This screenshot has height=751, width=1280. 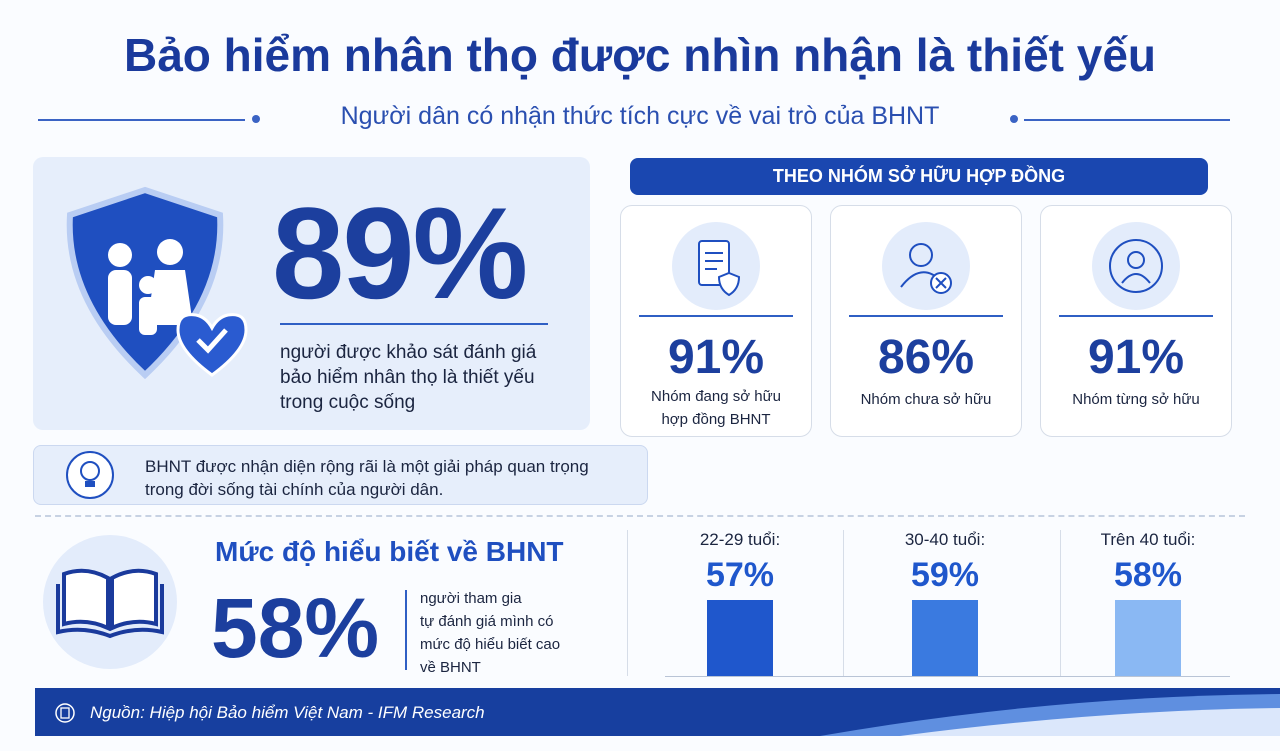 What do you see at coordinates (926, 357) in the screenshot?
I see `group-value: 86%` at bounding box center [926, 357].